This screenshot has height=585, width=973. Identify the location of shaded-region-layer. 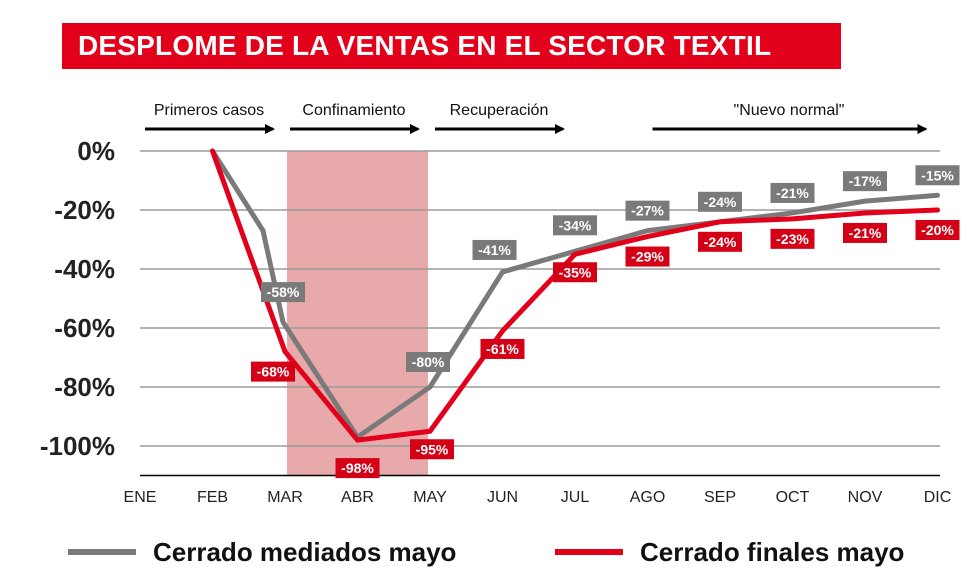
(357, 313).